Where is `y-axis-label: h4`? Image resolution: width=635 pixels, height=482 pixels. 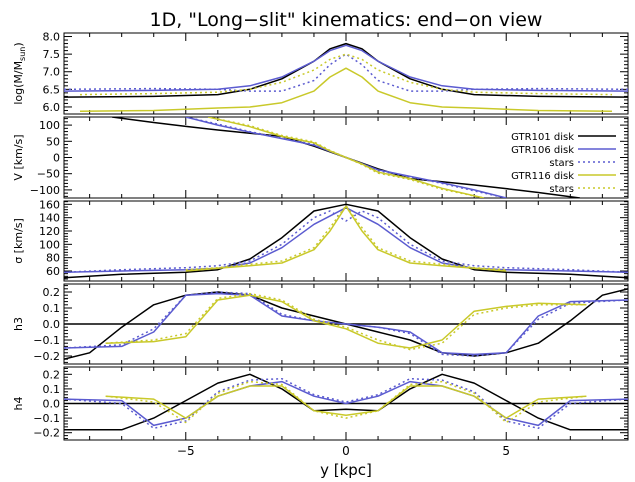
y-axis-label: h4 is located at coordinates (18, 404).